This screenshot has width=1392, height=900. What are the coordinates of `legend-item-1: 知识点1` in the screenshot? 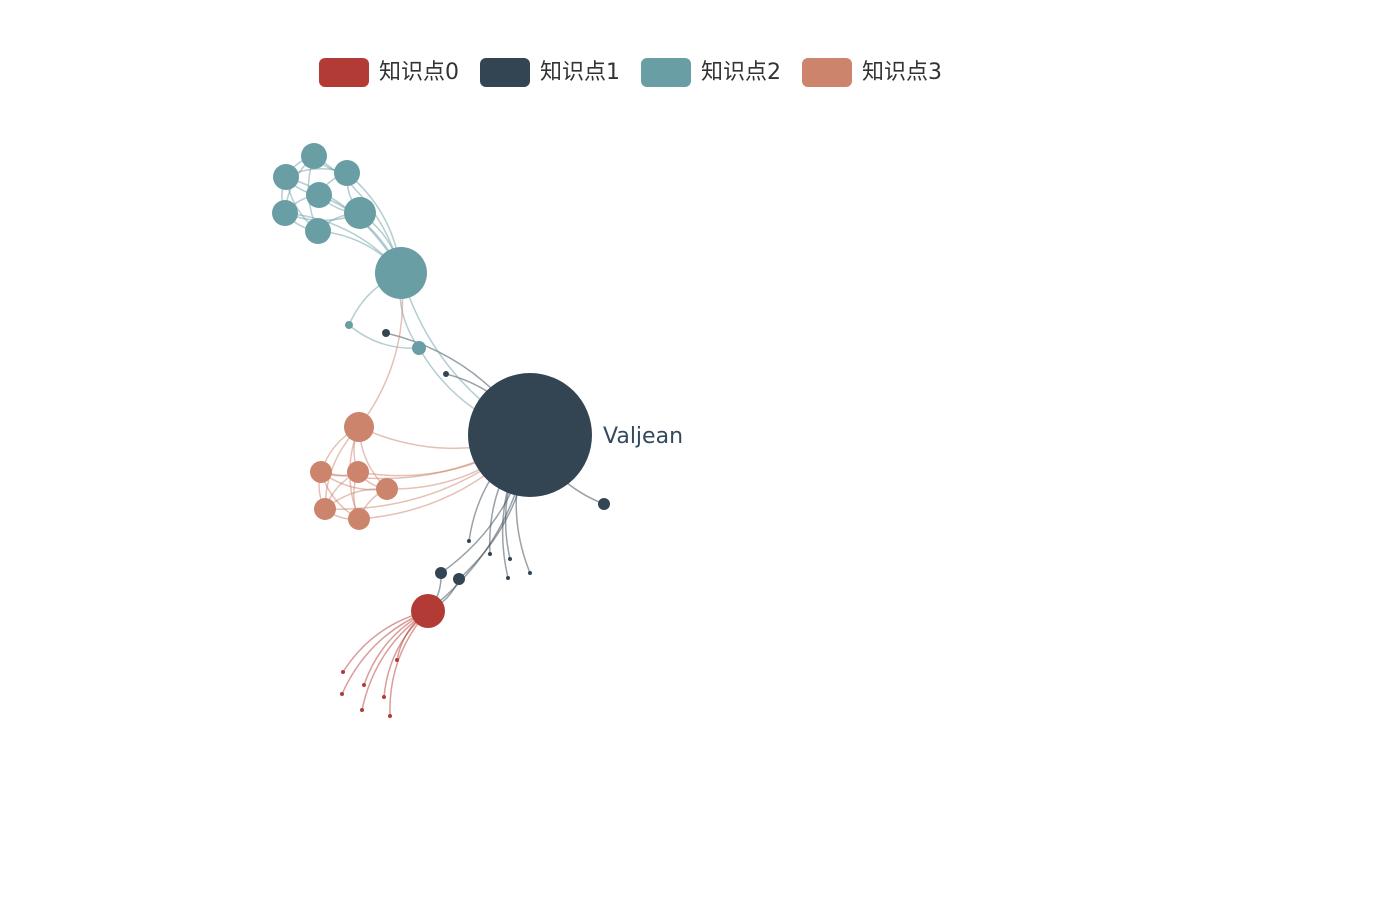 It's located at (550, 72).